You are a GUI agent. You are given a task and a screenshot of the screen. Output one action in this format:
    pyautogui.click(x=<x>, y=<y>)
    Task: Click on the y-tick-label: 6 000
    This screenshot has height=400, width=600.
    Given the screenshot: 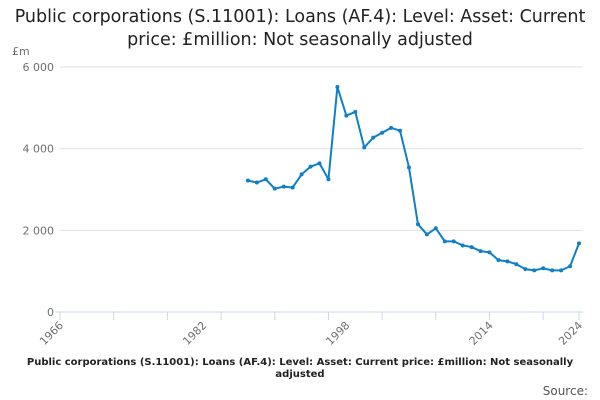 What is the action you would take?
    pyautogui.click(x=39, y=67)
    